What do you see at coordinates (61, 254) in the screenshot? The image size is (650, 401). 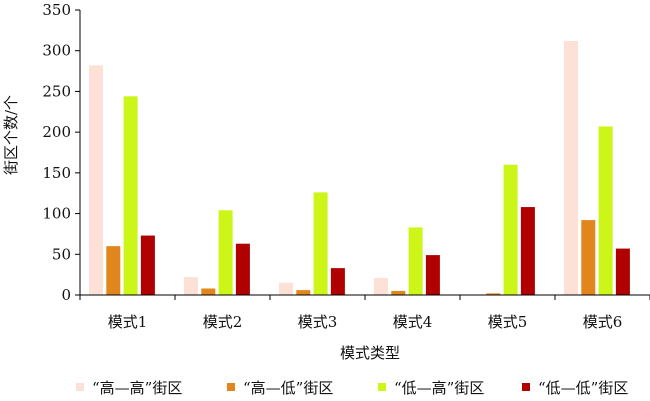 I see `y-tick-label: 50` at bounding box center [61, 254].